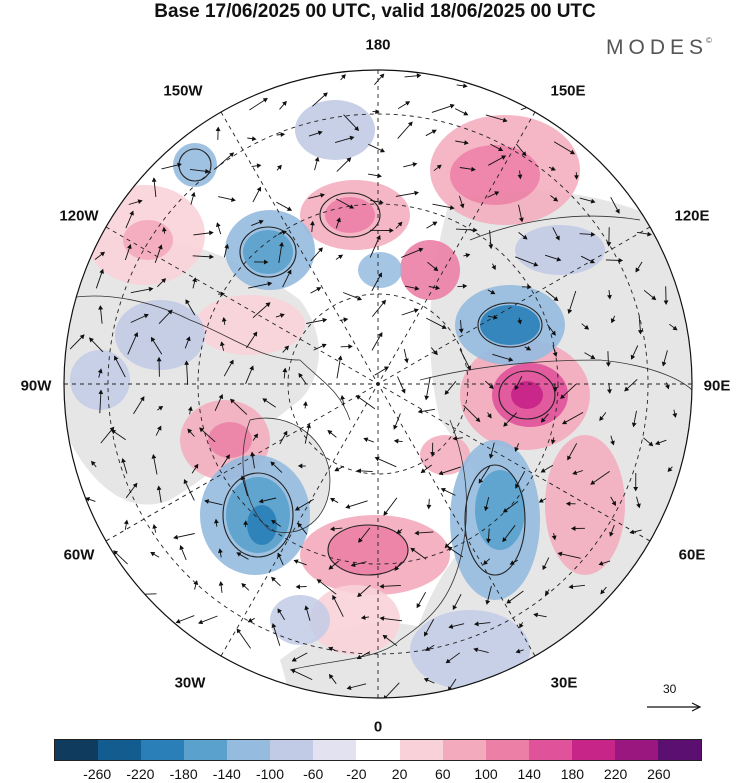 This screenshot has width=750, height=783. I want to click on reference-vector-label: 30, so click(670, 689).